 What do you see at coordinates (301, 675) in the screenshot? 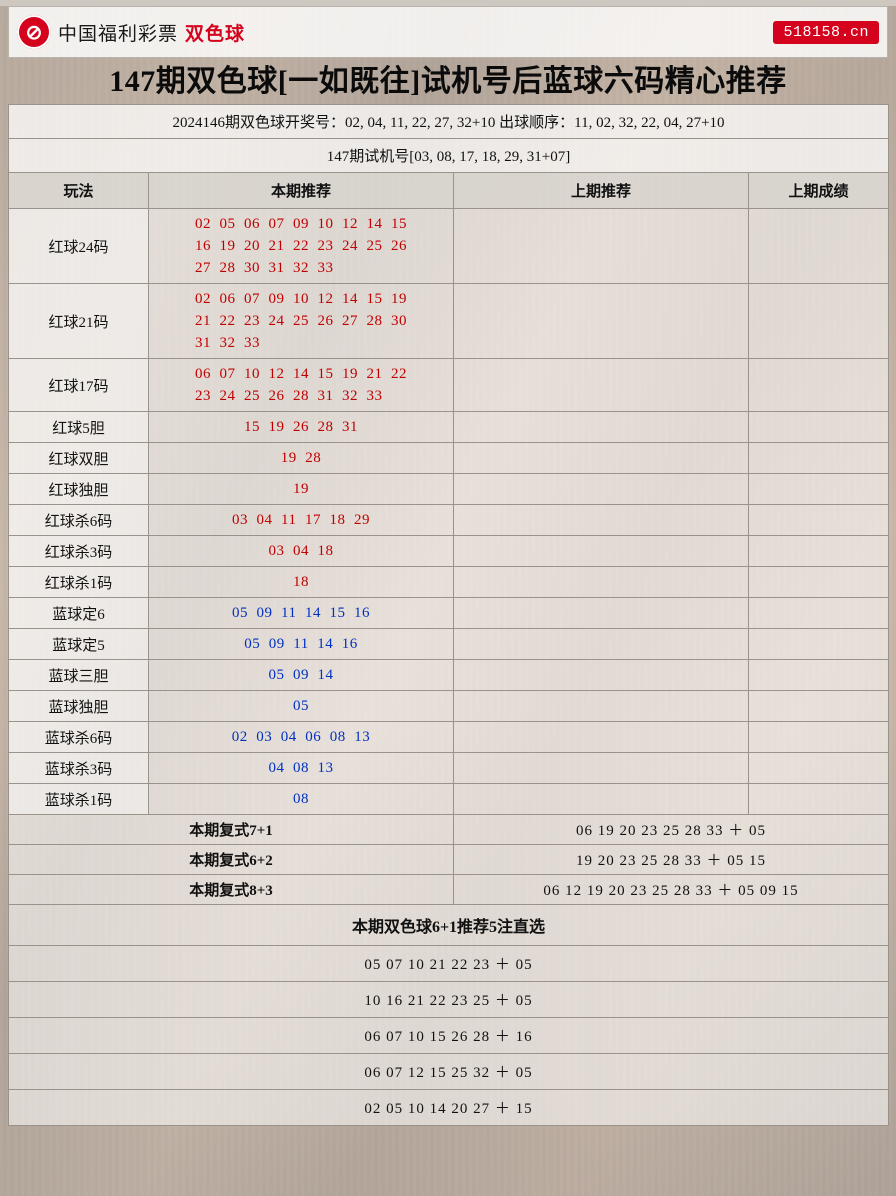
I see `row-current-numbers: 05 09 14` at bounding box center [301, 675].